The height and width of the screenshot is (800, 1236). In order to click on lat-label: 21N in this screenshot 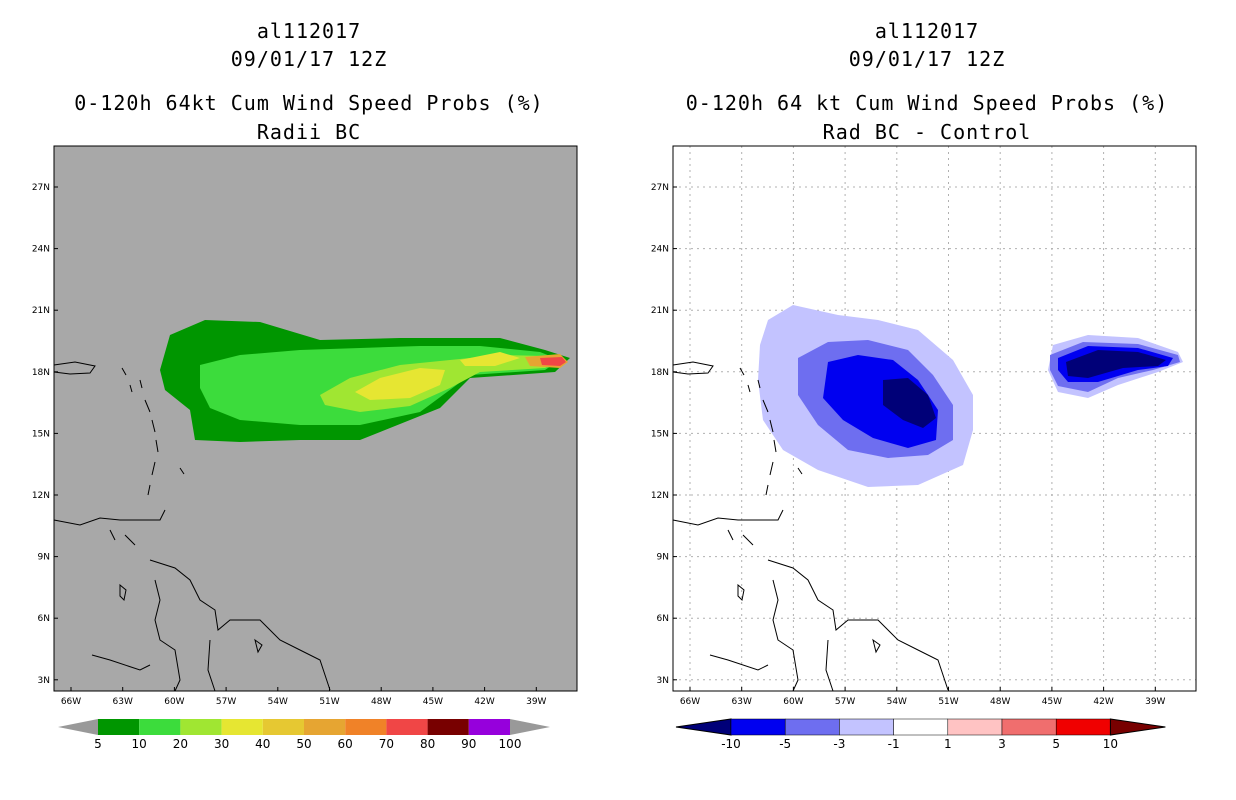, I will do `click(41, 311)`.